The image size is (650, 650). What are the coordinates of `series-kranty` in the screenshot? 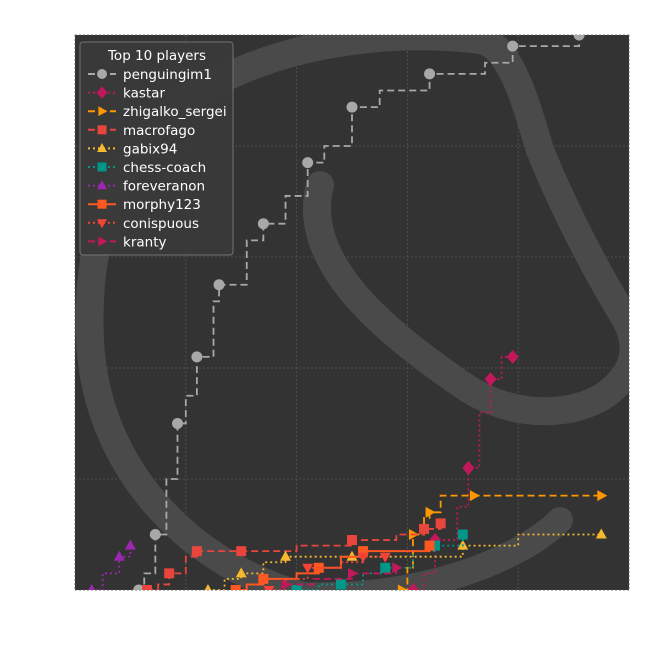 It's located at (342, 576).